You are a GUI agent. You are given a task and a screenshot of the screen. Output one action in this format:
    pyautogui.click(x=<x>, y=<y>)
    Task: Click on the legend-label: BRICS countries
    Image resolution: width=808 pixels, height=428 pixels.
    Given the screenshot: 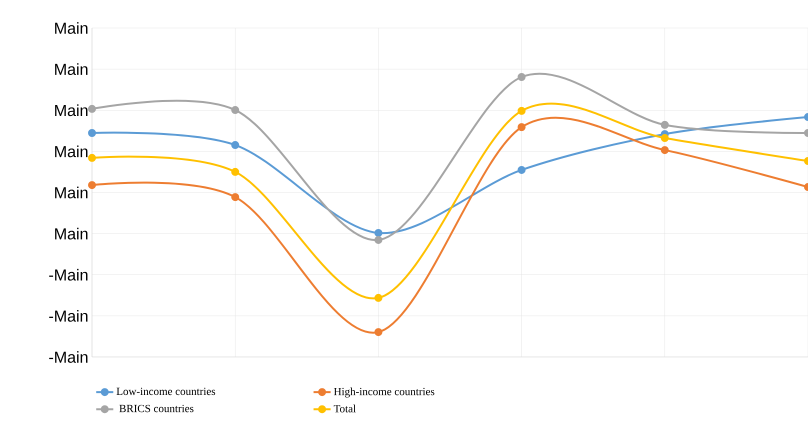 What is the action you would take?
    pyautogui.click(x=156, y=408)
    